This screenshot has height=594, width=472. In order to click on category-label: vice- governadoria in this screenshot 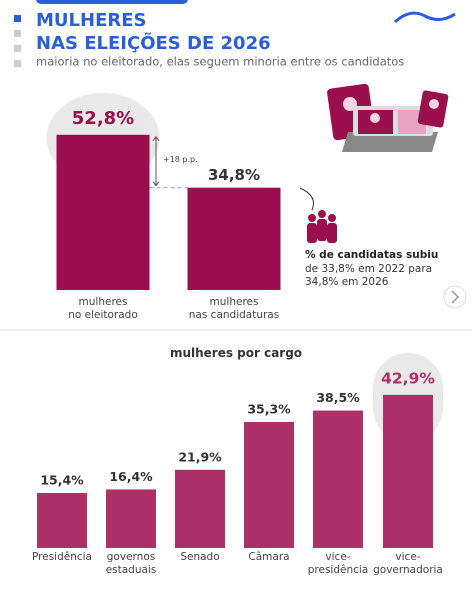, I will do `click(408, 563)`.